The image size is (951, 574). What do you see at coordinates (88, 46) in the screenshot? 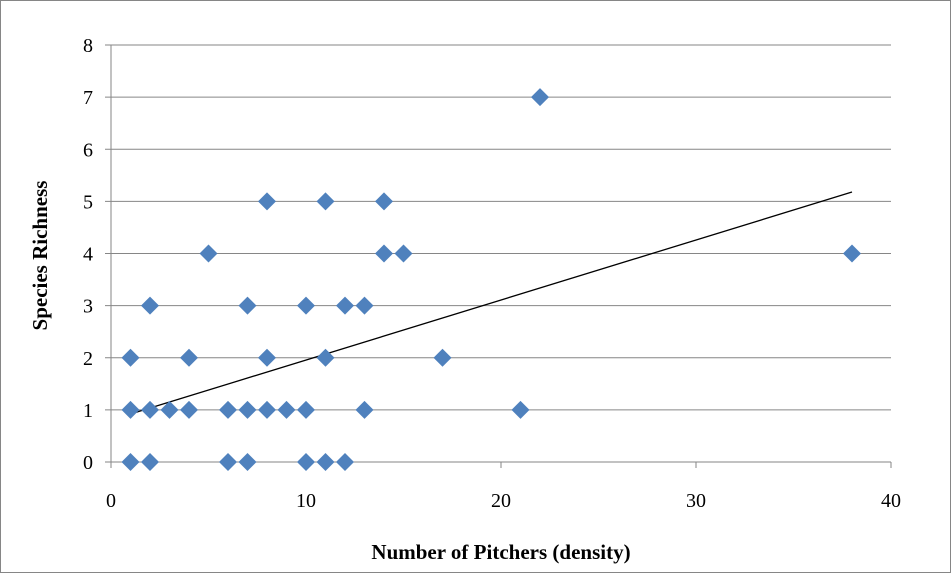
I see `y-tick-label: 8` at bounding box center [88, 46].